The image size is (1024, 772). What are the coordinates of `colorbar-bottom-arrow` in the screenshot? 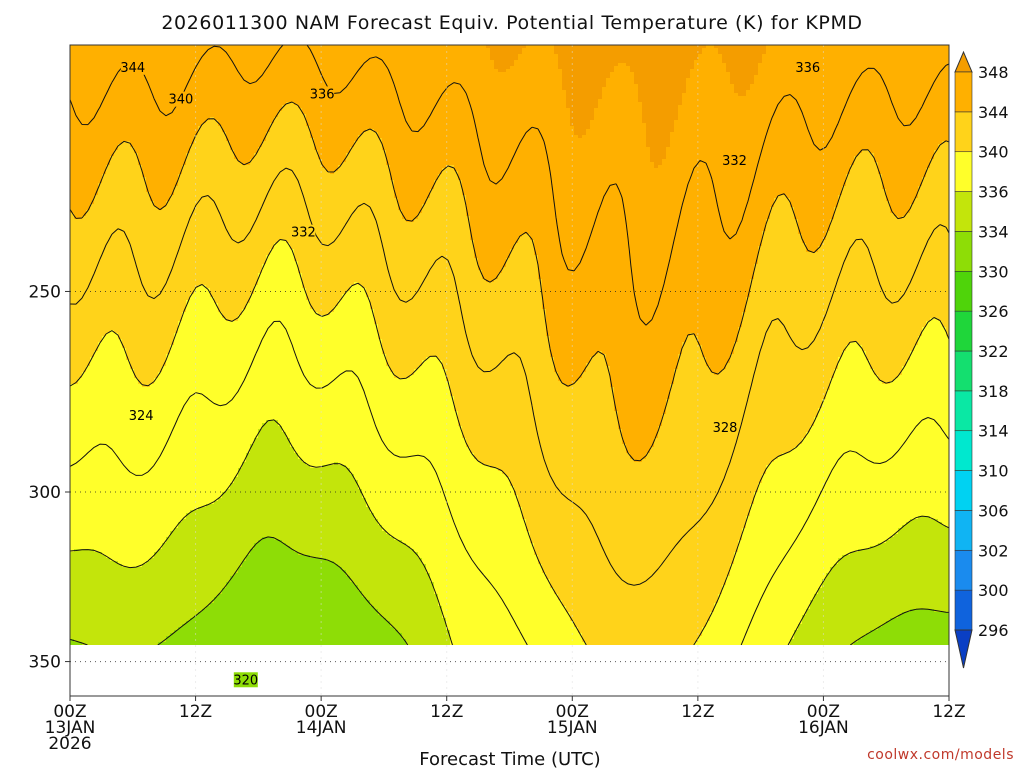 It's located at (963, 649).